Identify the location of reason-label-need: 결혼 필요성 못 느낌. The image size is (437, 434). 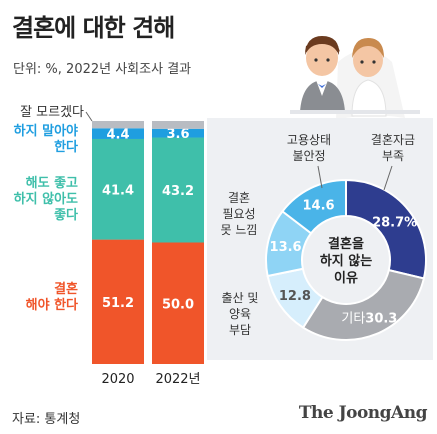
(239, 214).